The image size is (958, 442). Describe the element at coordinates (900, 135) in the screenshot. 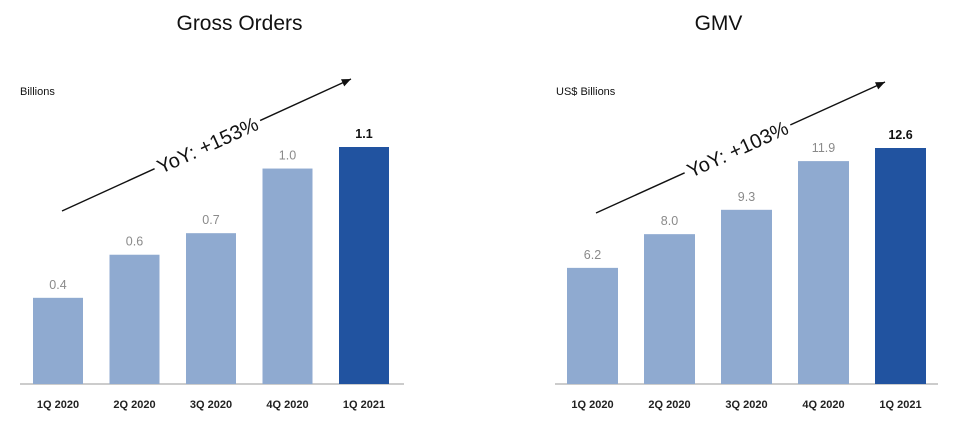

I see `bar-value-label: 12.6` at that location.